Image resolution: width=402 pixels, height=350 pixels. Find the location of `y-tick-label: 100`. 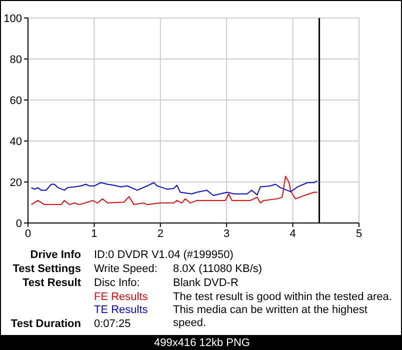

y-tick-label: 100 is located at coordinates (13, 18).